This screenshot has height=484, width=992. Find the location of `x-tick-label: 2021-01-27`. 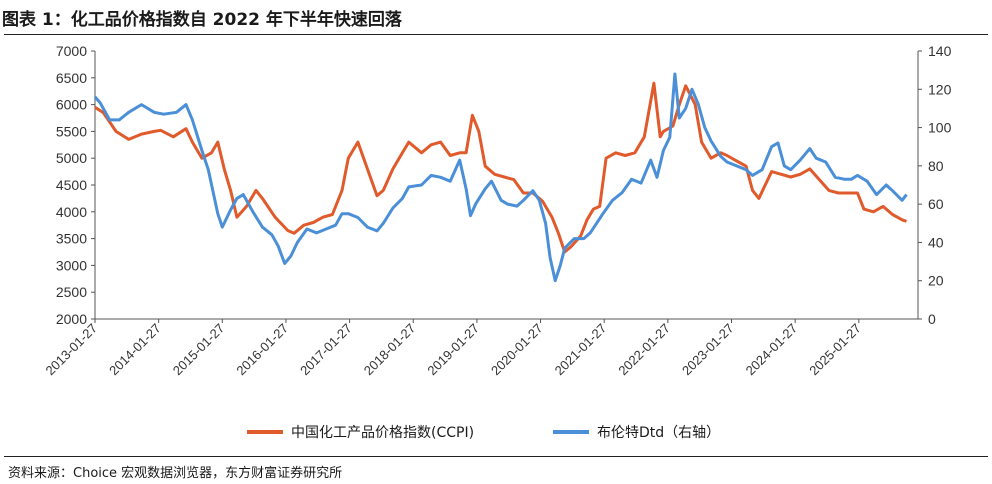

x-tick-label: 2021-01-27 is located at coordinates (581, 350).